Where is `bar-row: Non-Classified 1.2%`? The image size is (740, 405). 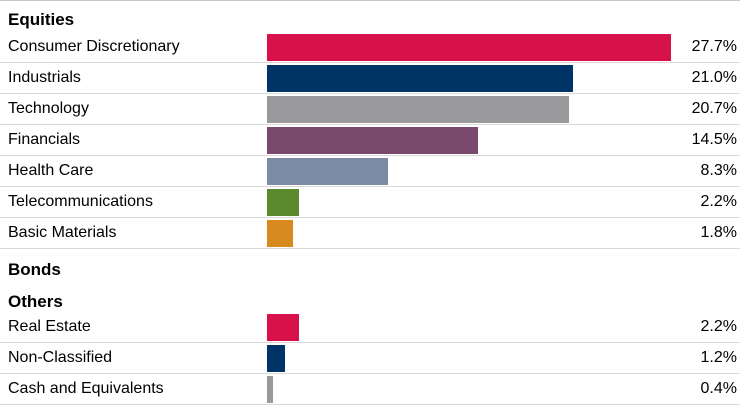
bar-row: Non-Classified 1.2% is located at coordinates (370, 358).